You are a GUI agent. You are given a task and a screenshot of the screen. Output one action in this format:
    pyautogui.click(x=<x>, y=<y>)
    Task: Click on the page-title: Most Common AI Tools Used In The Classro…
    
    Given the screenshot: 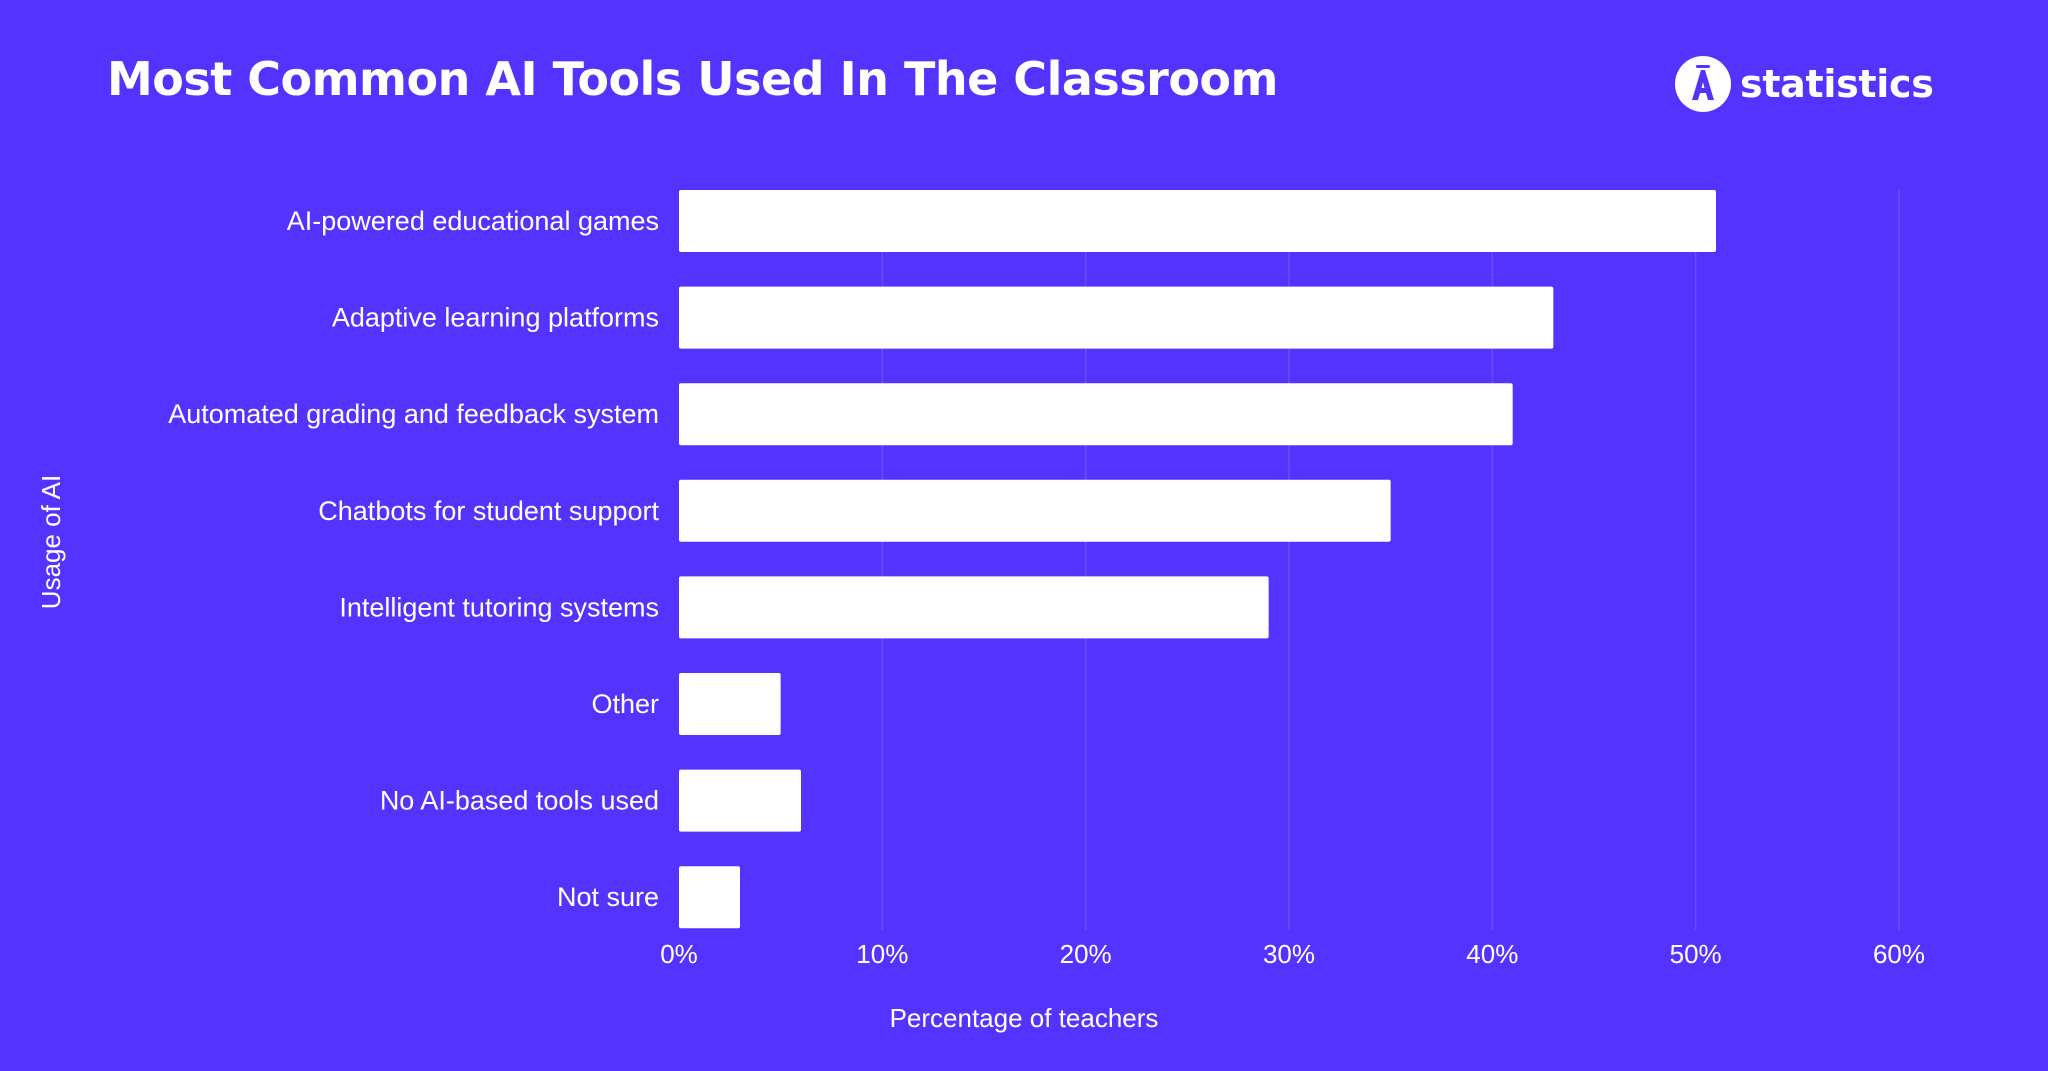 What is the action you would take?
    pyautogui.click(x=692, y=79)
    